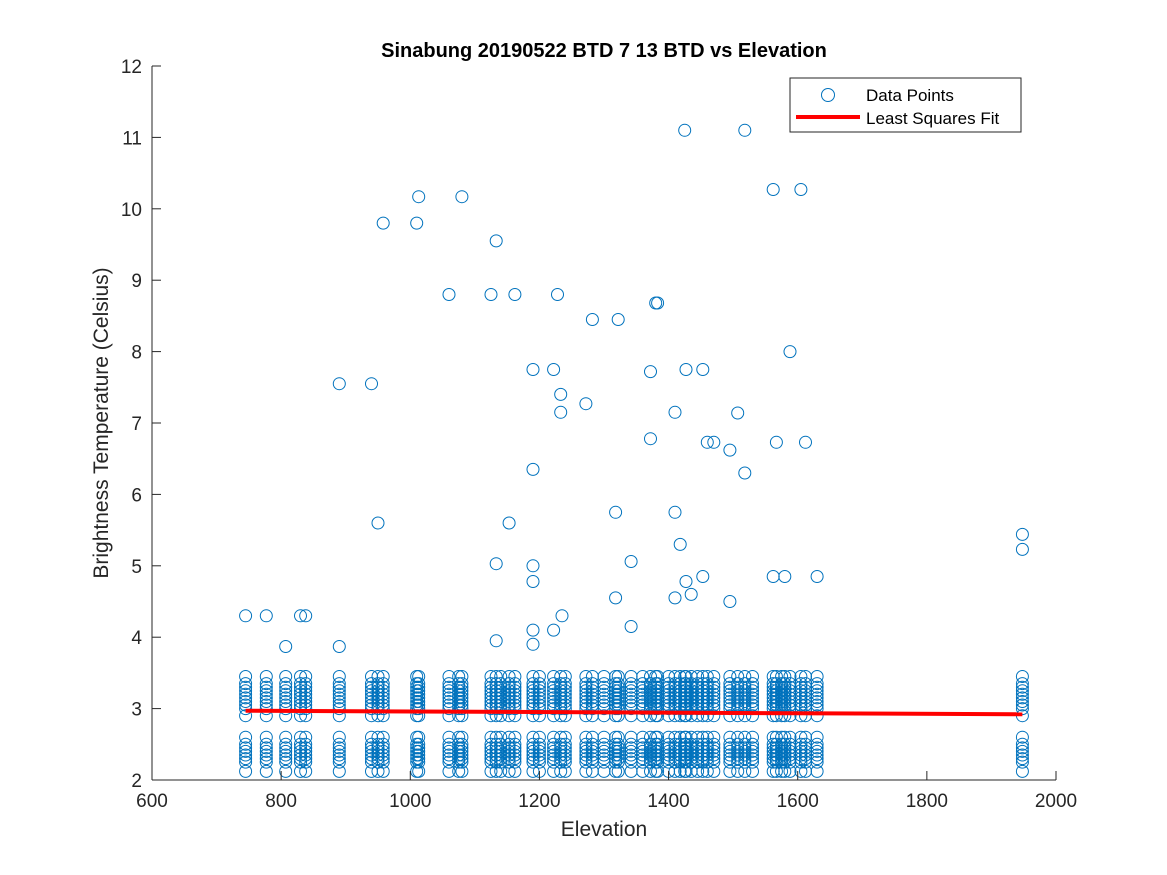  I want to click on legend-label-least-squares-fit: Least Squares Fit, so click(933, 118).